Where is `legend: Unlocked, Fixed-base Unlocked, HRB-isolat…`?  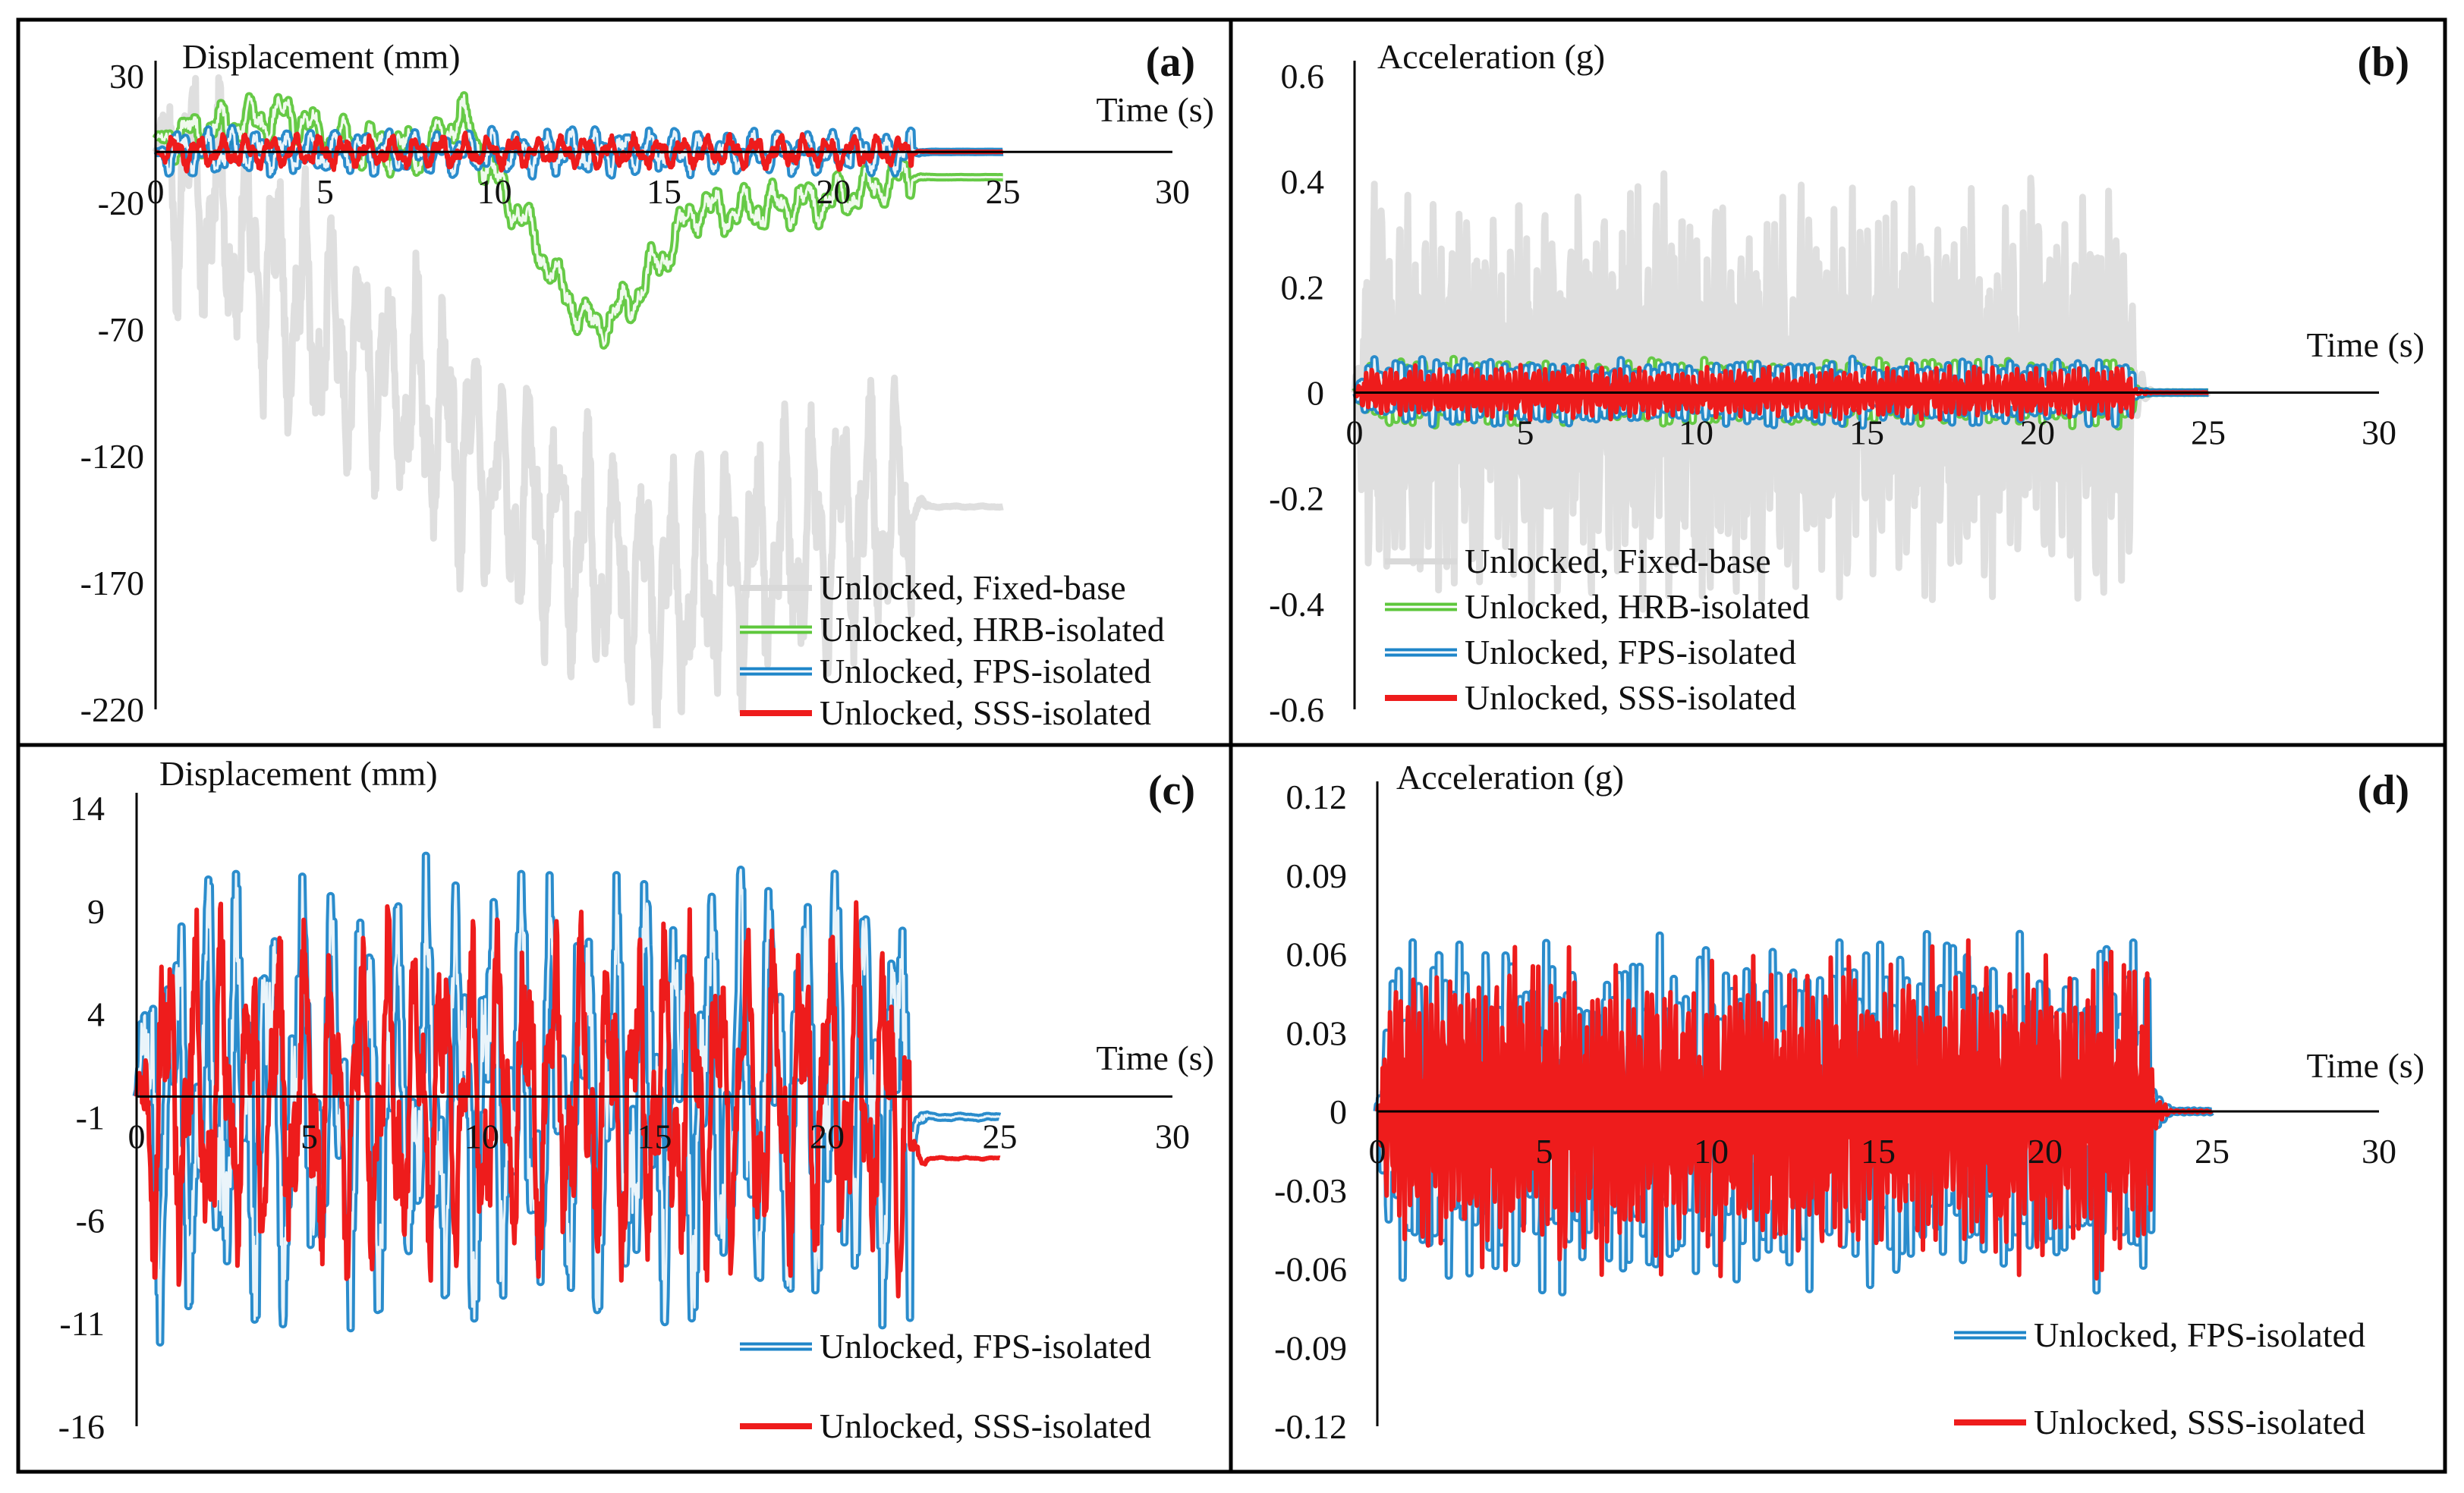
legend: Unlocked, Fixed-base Unlocked, HRB-isolat… is located at coordinates (1597, 630).